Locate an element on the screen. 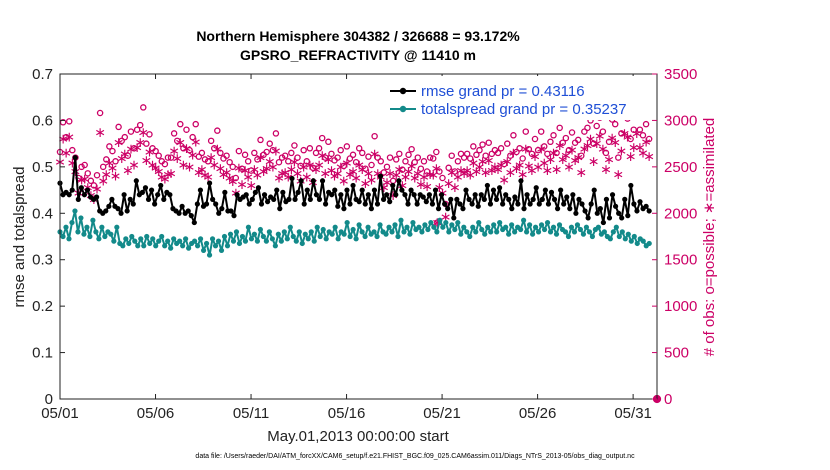  y-tick-label-left: 0 is located at coordinates (49, 399).